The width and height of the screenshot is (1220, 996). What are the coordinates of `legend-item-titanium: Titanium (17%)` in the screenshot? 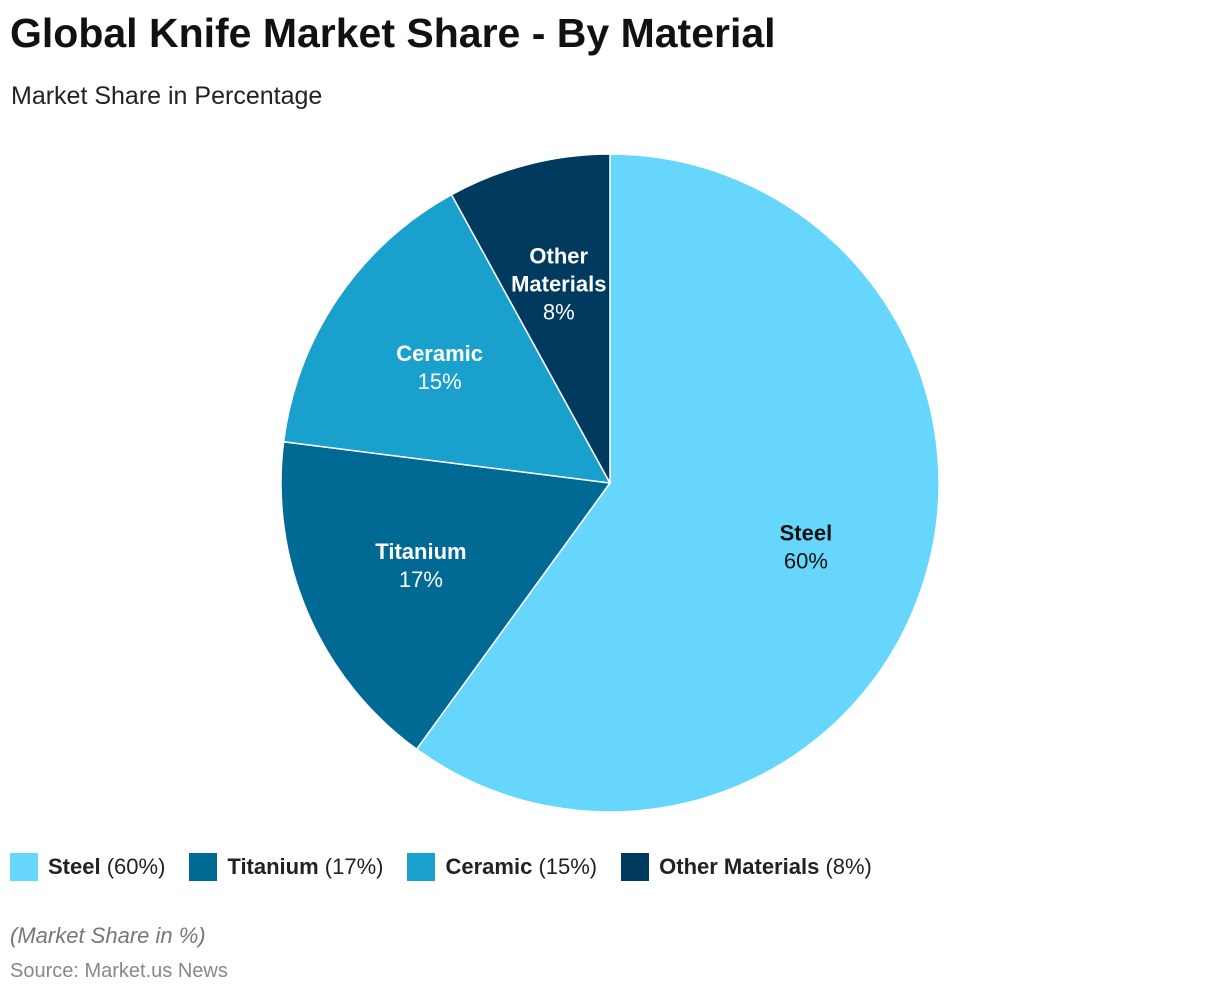 It's located at (286, 867).